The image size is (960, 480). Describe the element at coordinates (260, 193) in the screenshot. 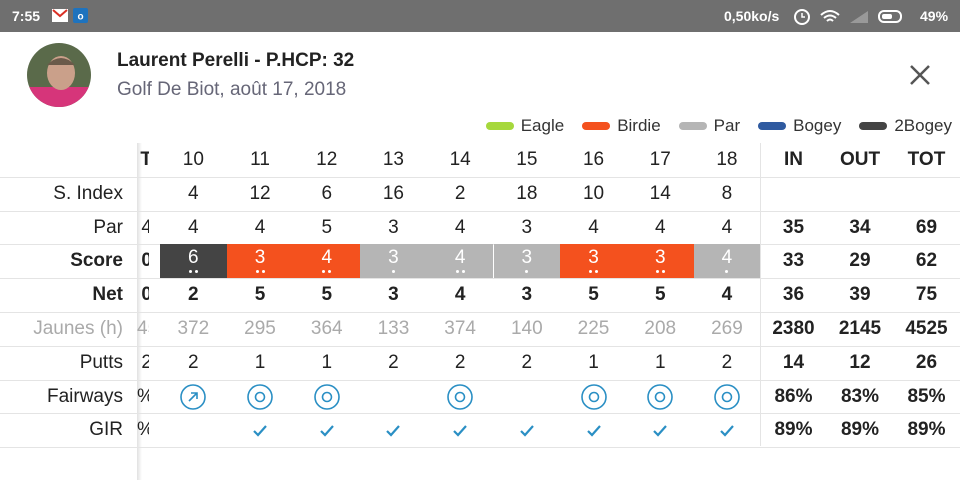

I see `hole-cell: 12` at that location.